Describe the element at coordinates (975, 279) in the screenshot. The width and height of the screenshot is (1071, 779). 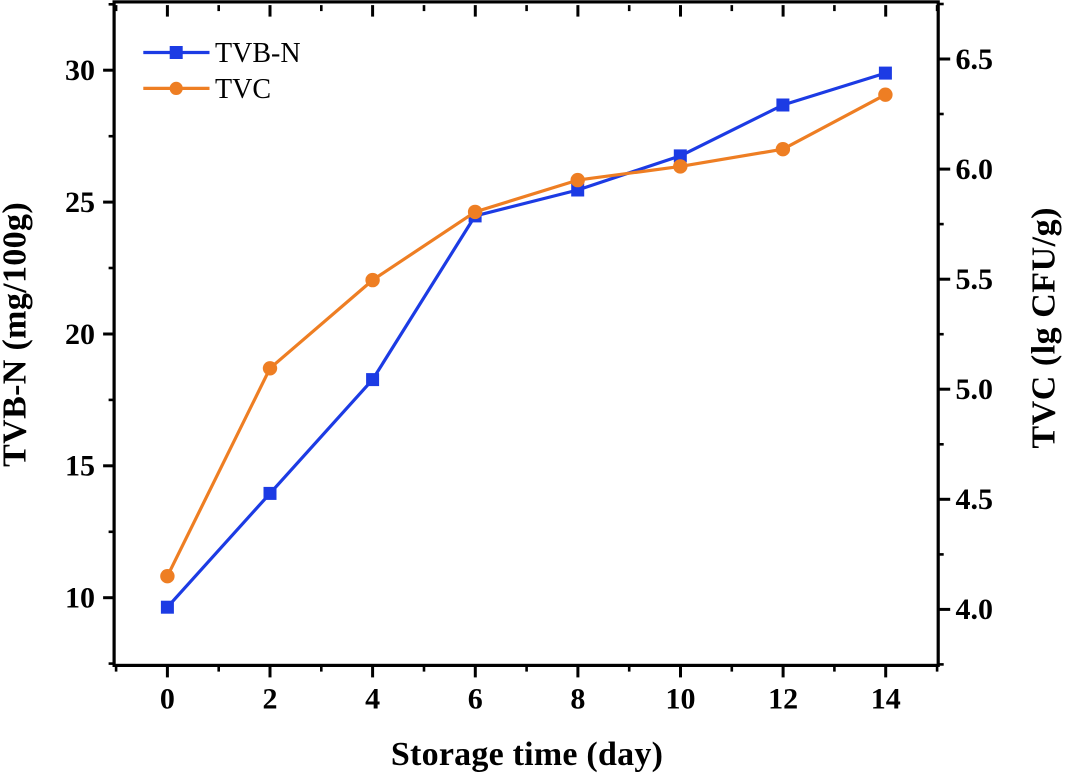
I see `svg-text: 5.5` at that location.